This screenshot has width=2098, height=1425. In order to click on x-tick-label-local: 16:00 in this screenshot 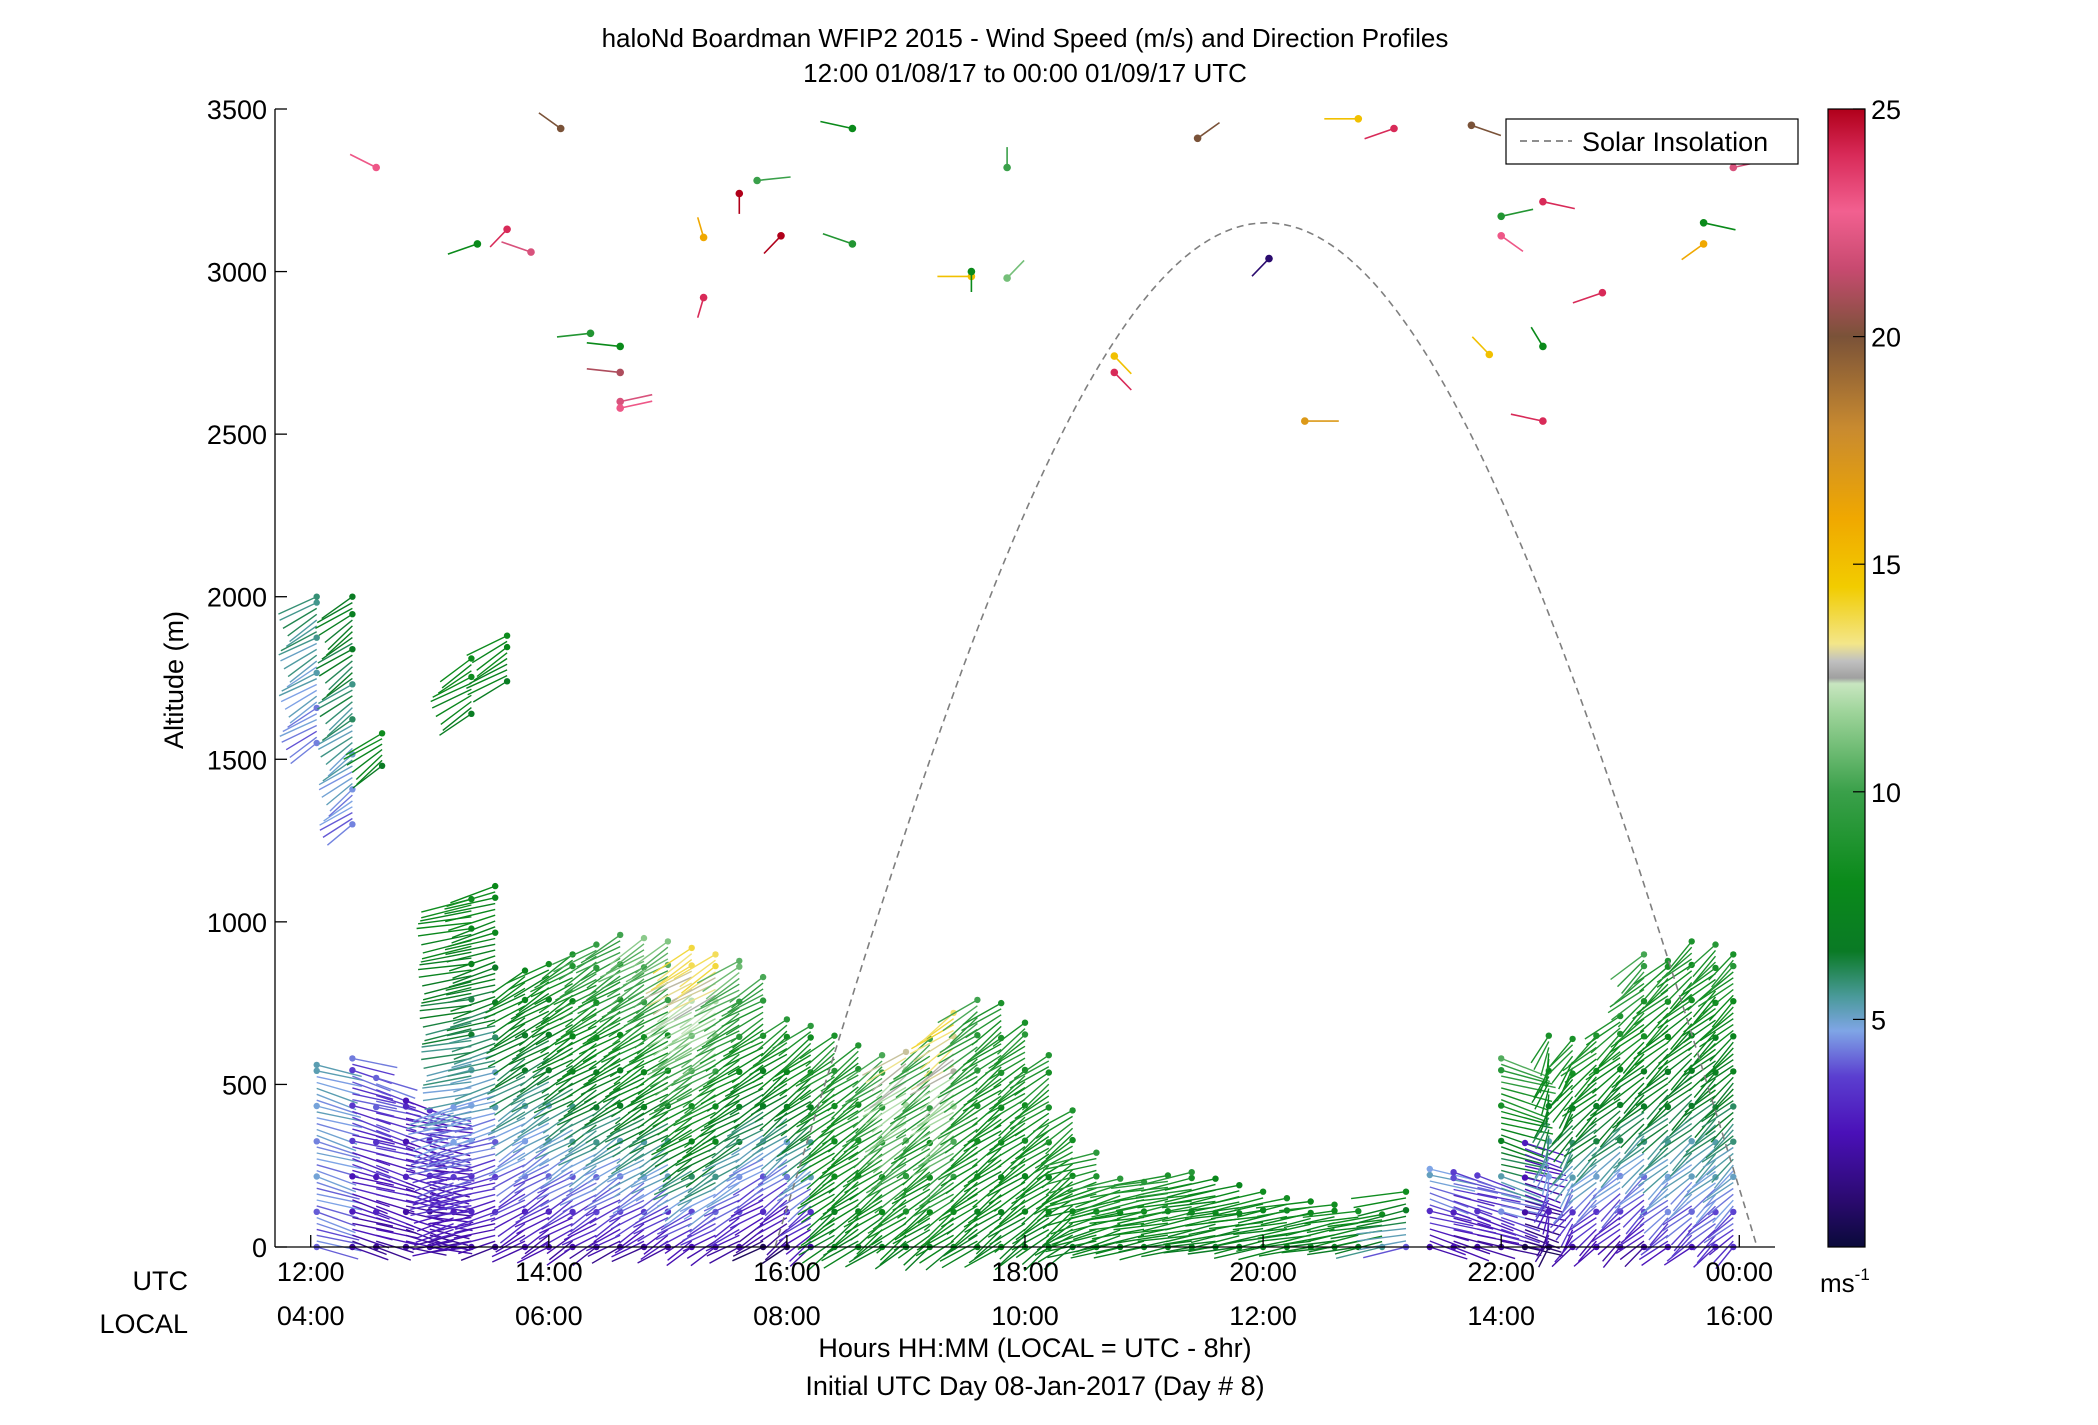, I will do `click(1739, 1316)`.